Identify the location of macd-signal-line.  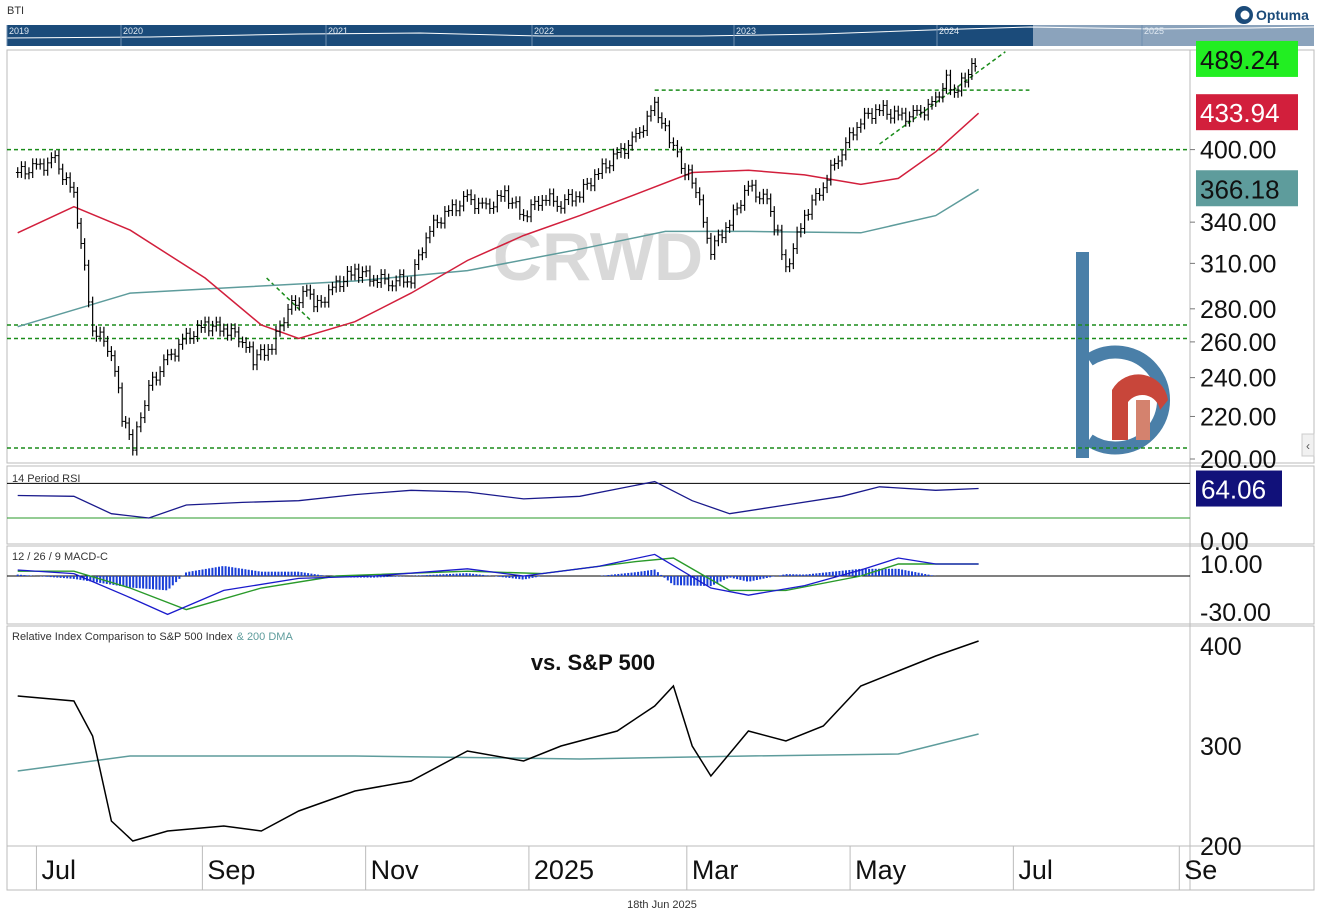
(498, 584).